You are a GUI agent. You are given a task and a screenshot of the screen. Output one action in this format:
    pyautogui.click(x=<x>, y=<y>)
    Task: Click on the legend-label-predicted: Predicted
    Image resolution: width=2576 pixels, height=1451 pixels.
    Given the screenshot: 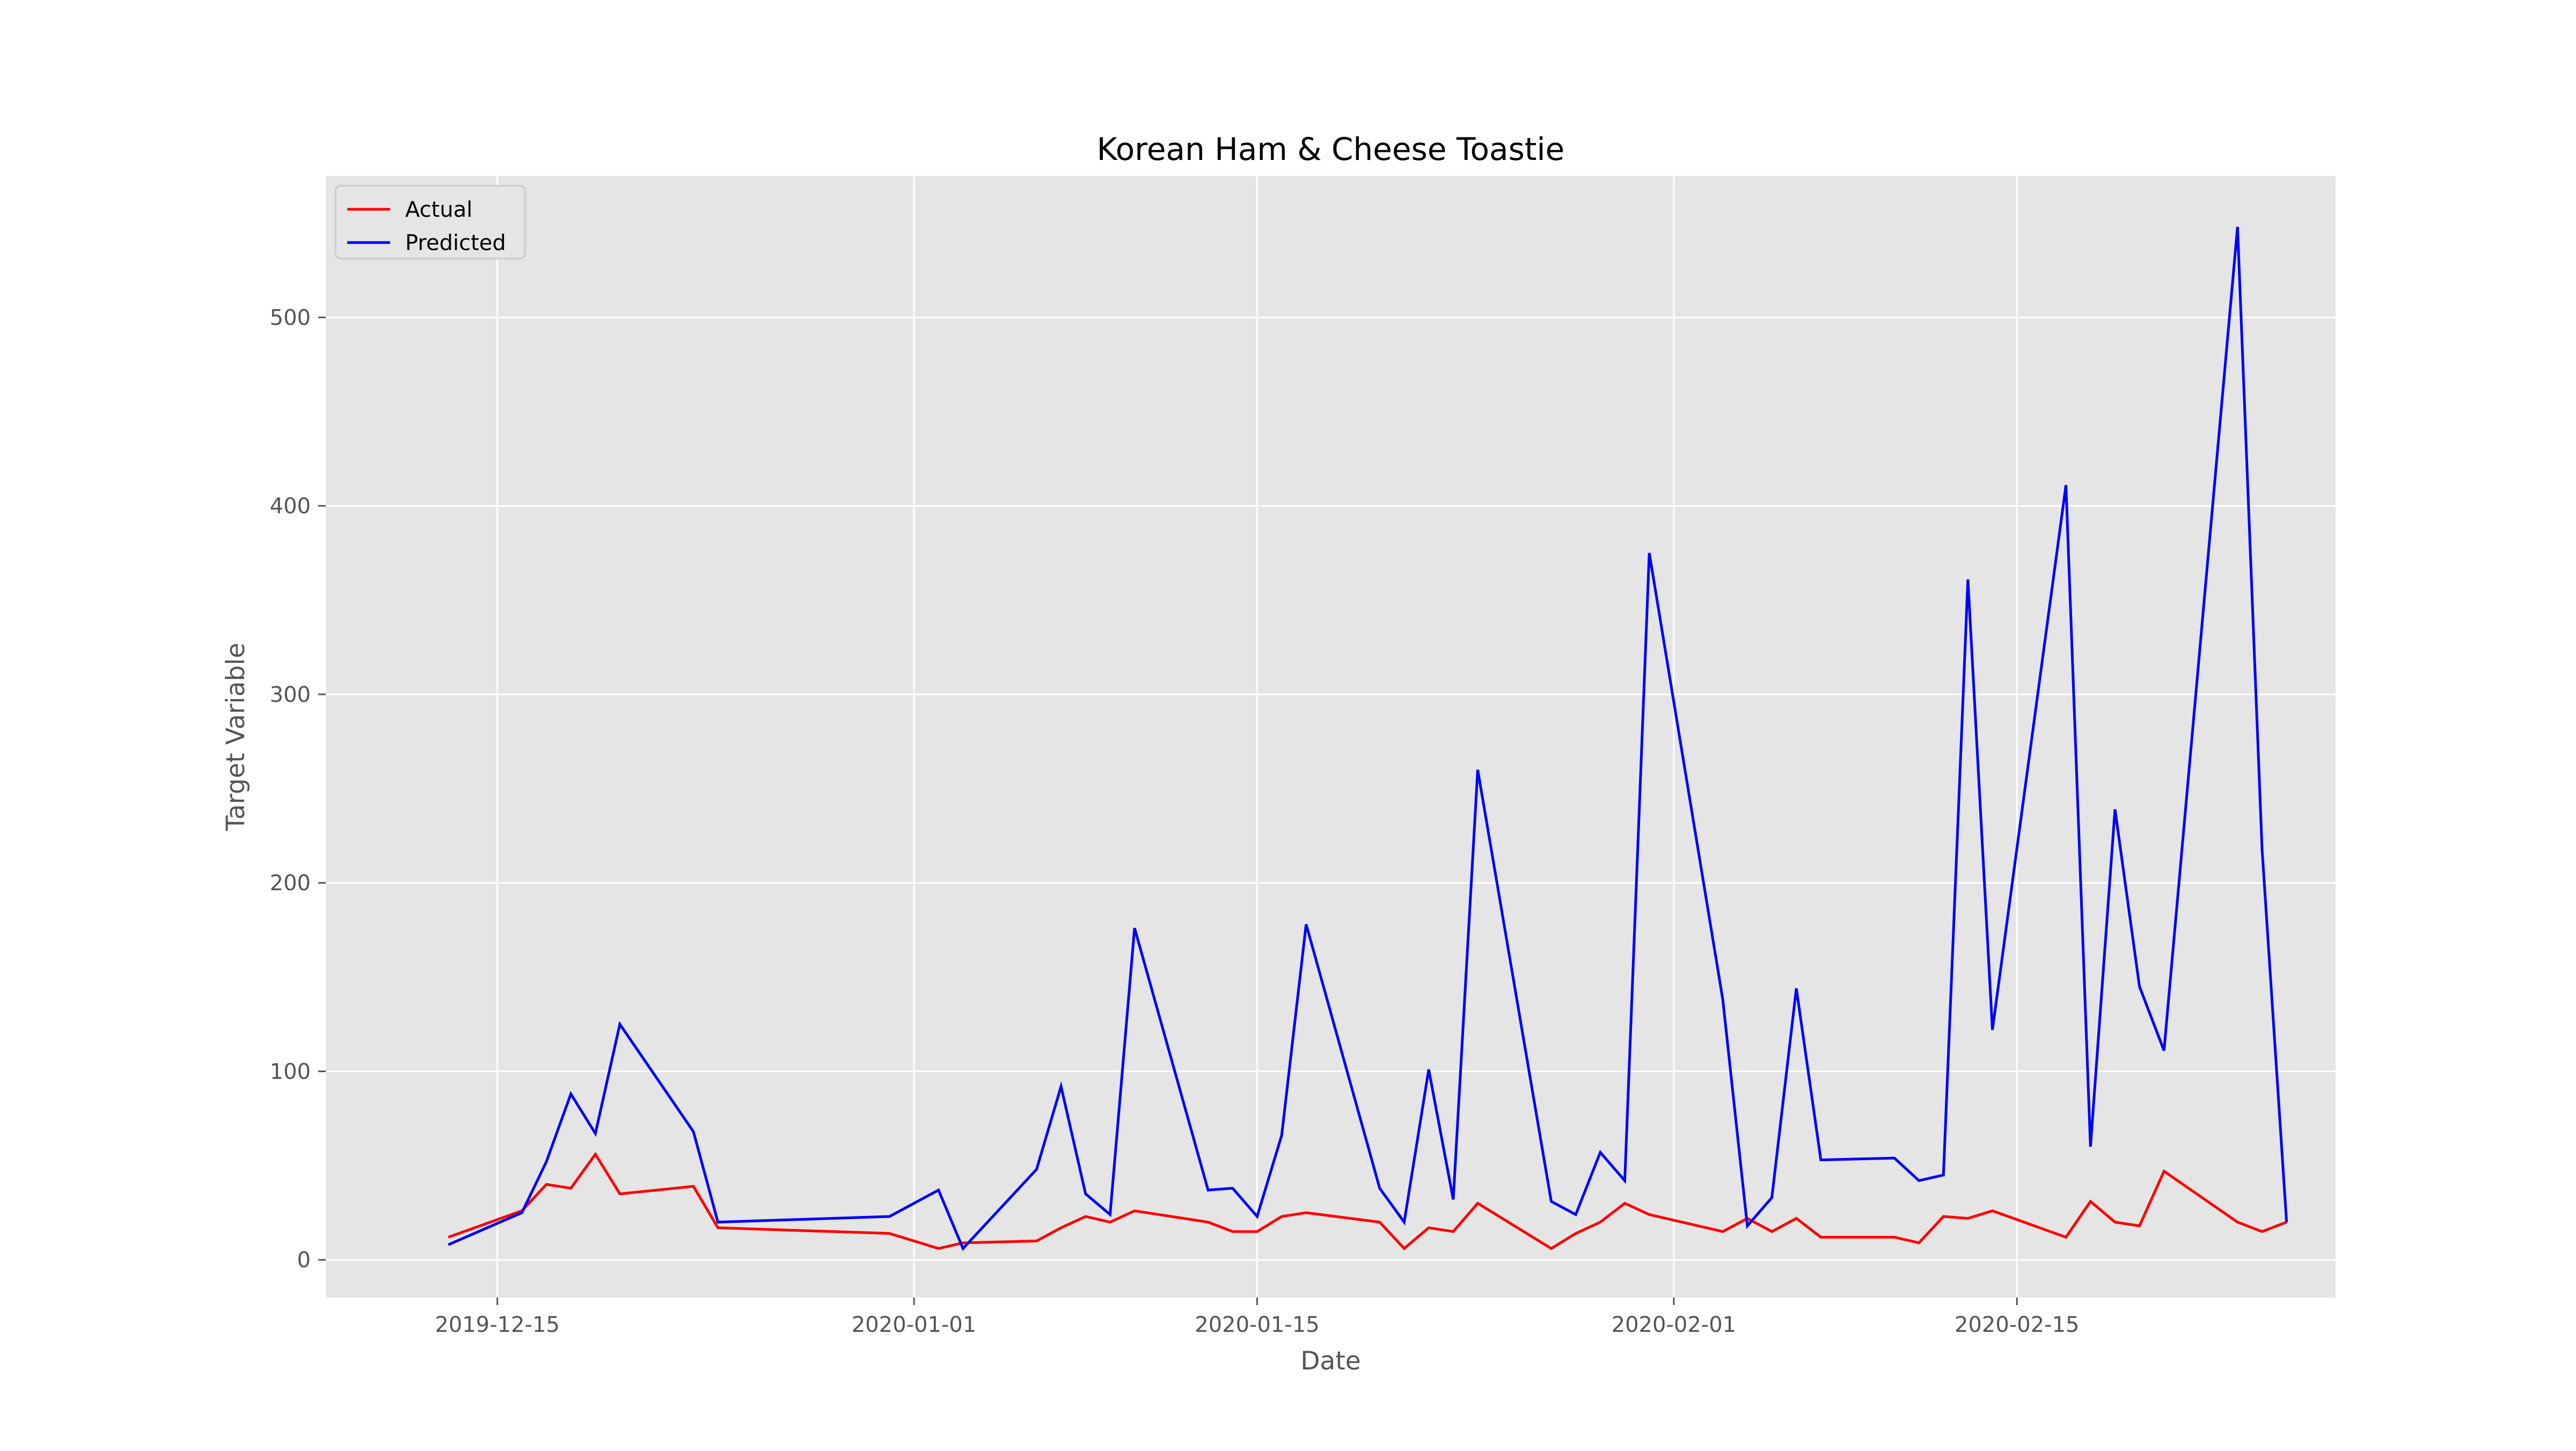 What is the action you would take?
    pyautogui.click(x=455, y=243)
    